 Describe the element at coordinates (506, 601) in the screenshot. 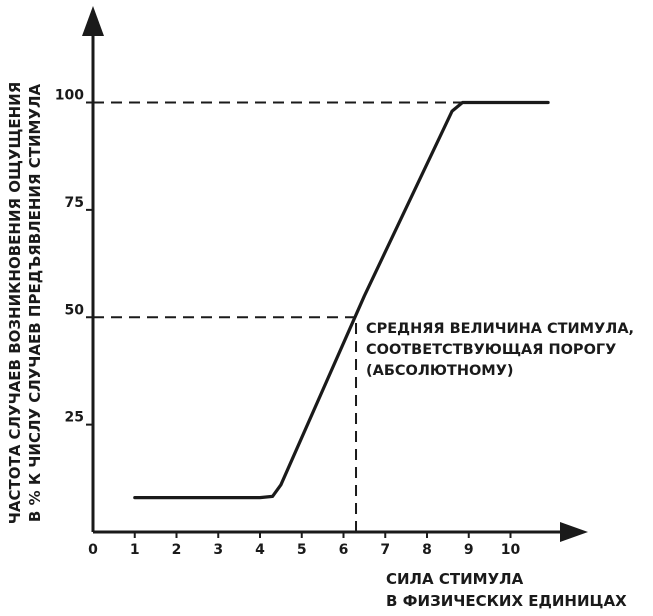

I see `x-axis-title-line2: В ФИЗИЧЕСКИХ ЕДИНИЦАХ` at that location.